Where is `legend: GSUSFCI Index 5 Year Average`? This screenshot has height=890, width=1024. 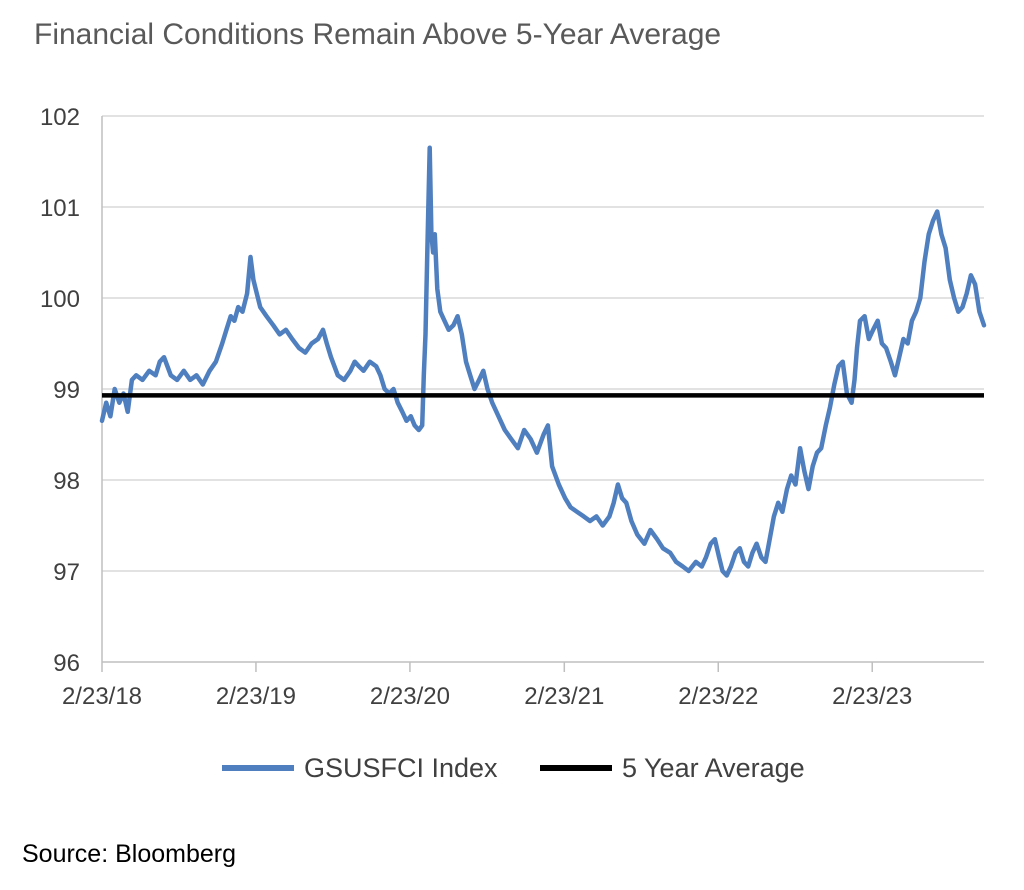
legend: GSUSFCI Index 5 Year Average is located at coordinates (512, 768).